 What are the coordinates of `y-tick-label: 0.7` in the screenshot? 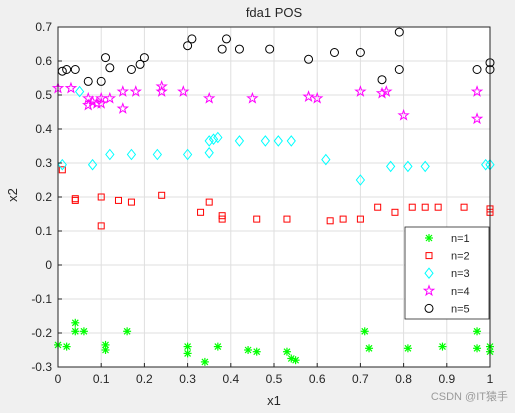 It's located at (43, 27).